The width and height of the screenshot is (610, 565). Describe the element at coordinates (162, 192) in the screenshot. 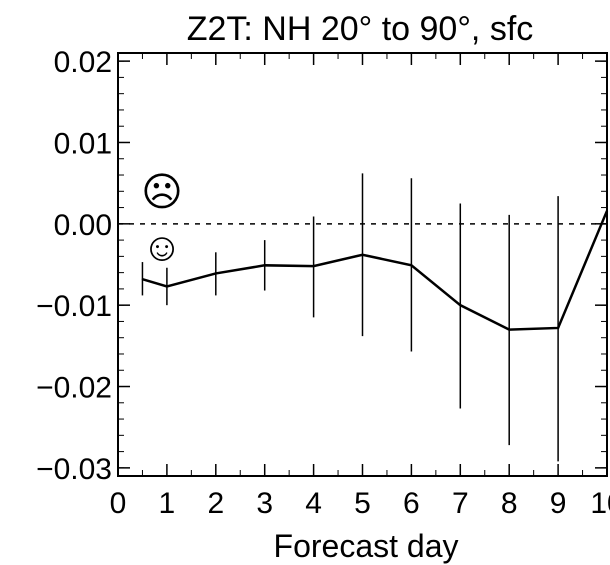

I see `frowning-face-icon: ☹` at that location.